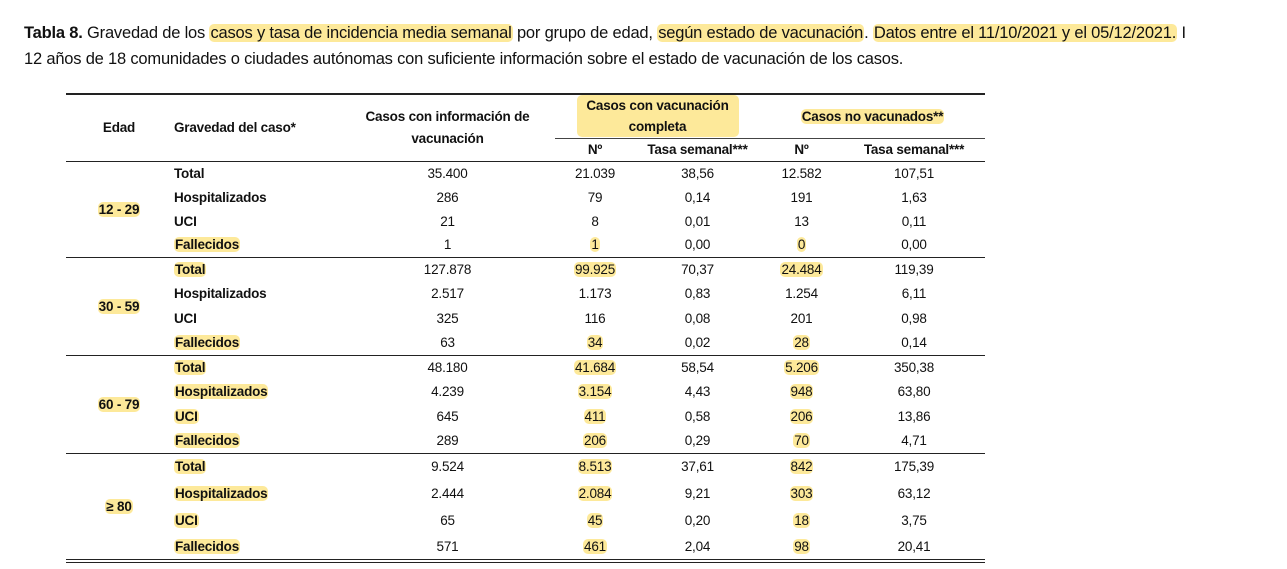 Image resolution: width=1287 pixels, height=569 pixels. I want to click on casos-info-value-text: 9.524, so click(447, 467).